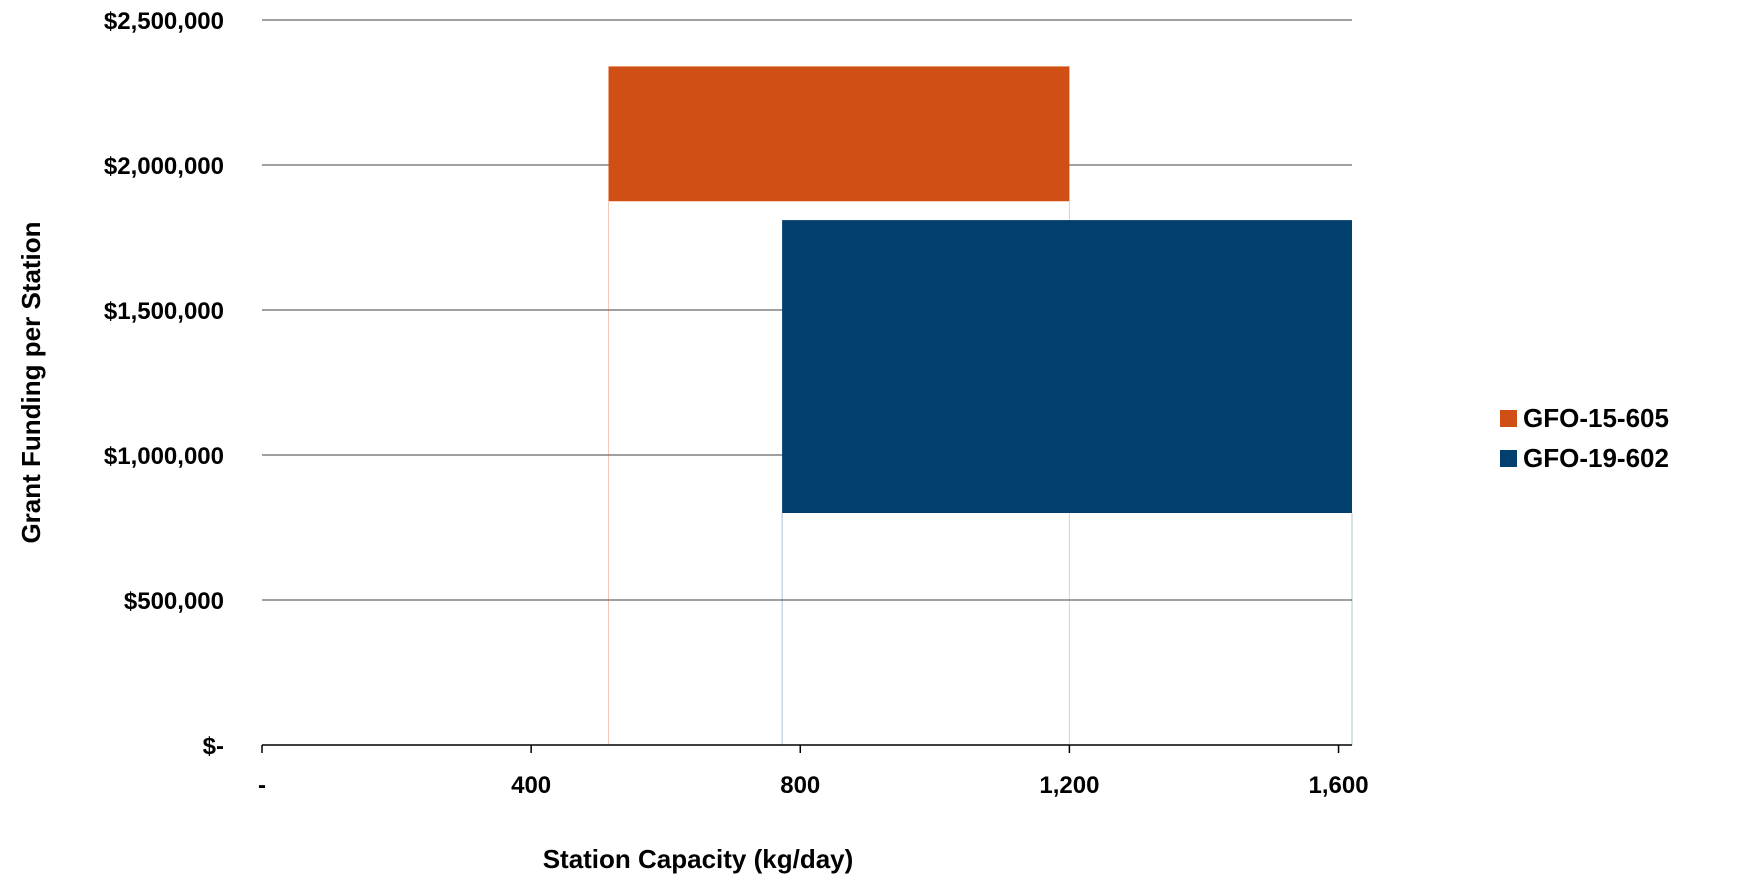  What do you see at coordinates (698, 859) in the screenshot?
I see `x-axis-title: Station Capacity (kg/day)` at bounding box center [698, 859].